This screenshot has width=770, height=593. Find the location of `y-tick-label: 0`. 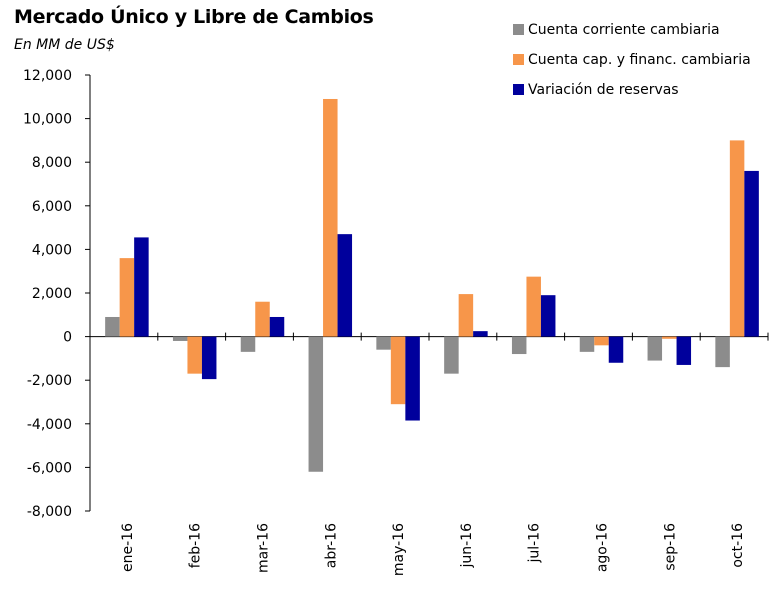

y-tick-label: 0 is located at coordinates (67, 338).